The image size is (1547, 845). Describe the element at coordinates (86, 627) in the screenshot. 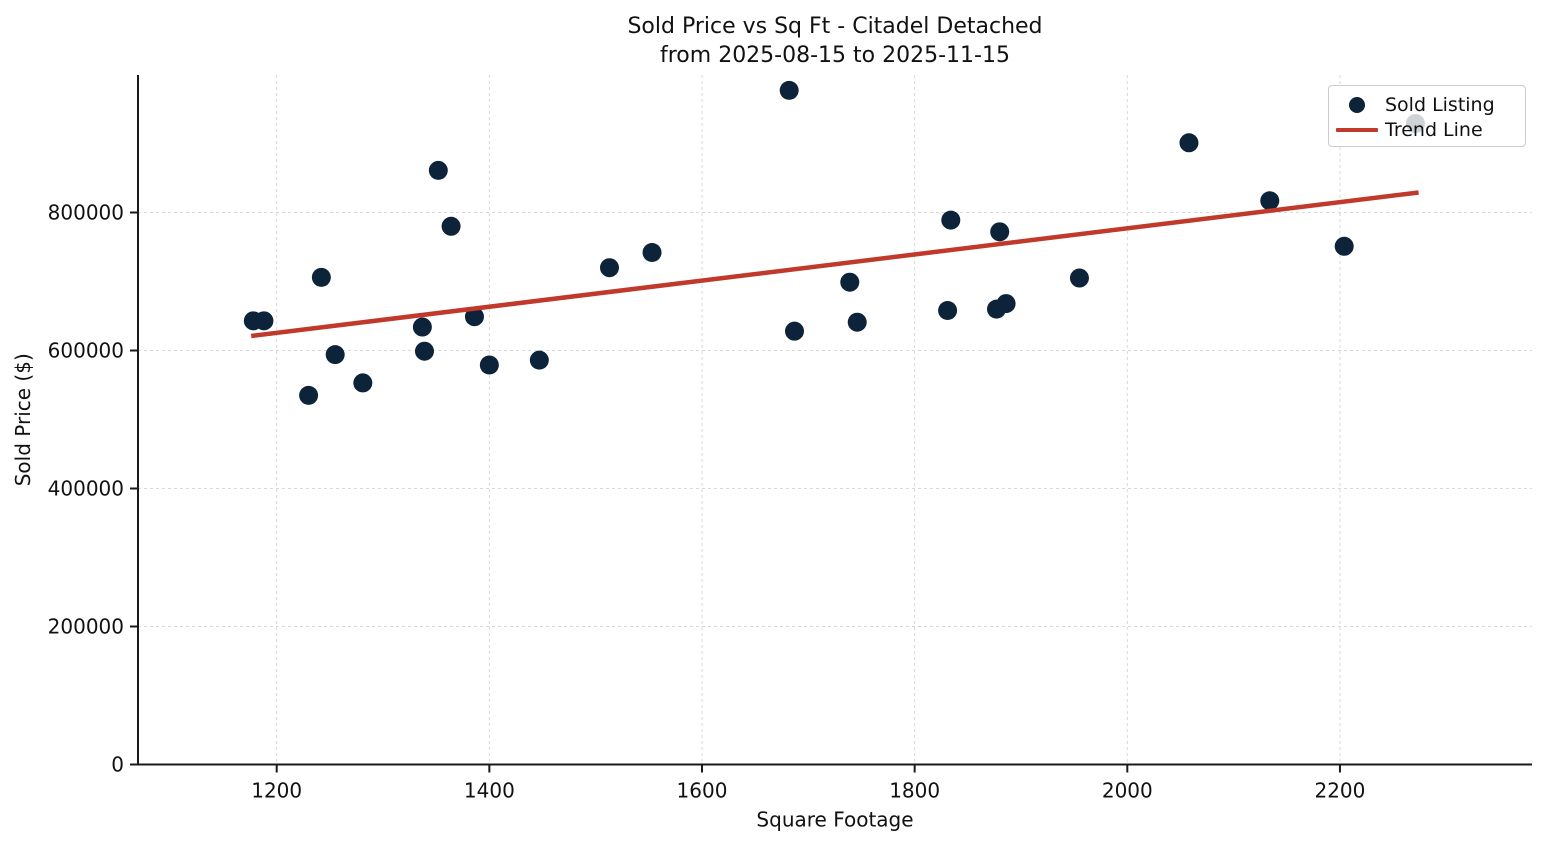

I see `y-tick-label: 200000` at that location.